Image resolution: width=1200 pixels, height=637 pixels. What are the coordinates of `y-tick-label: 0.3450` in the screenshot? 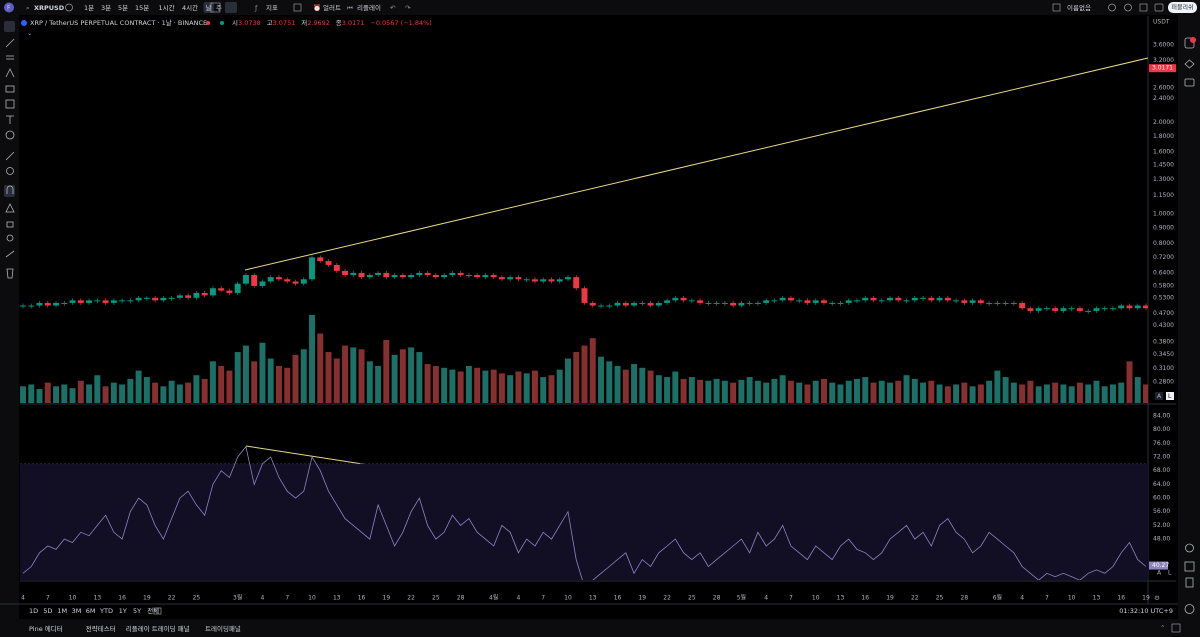 It's located at (1163, 354).